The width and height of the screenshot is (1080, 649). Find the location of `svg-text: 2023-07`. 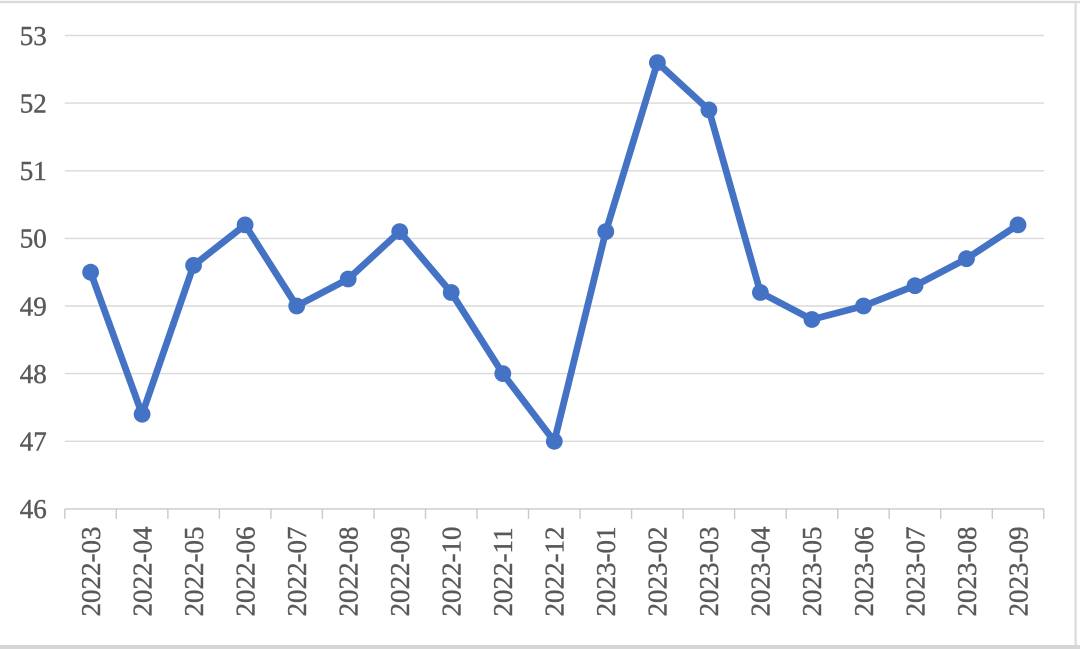

svg-text: 2023-07 is located at coordinates (915, 572).